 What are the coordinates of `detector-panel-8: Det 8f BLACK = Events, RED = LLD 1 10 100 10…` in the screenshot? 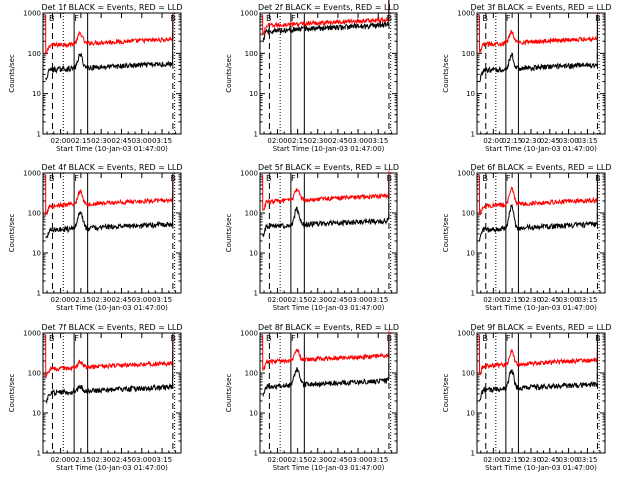 It's located at (312, 397).